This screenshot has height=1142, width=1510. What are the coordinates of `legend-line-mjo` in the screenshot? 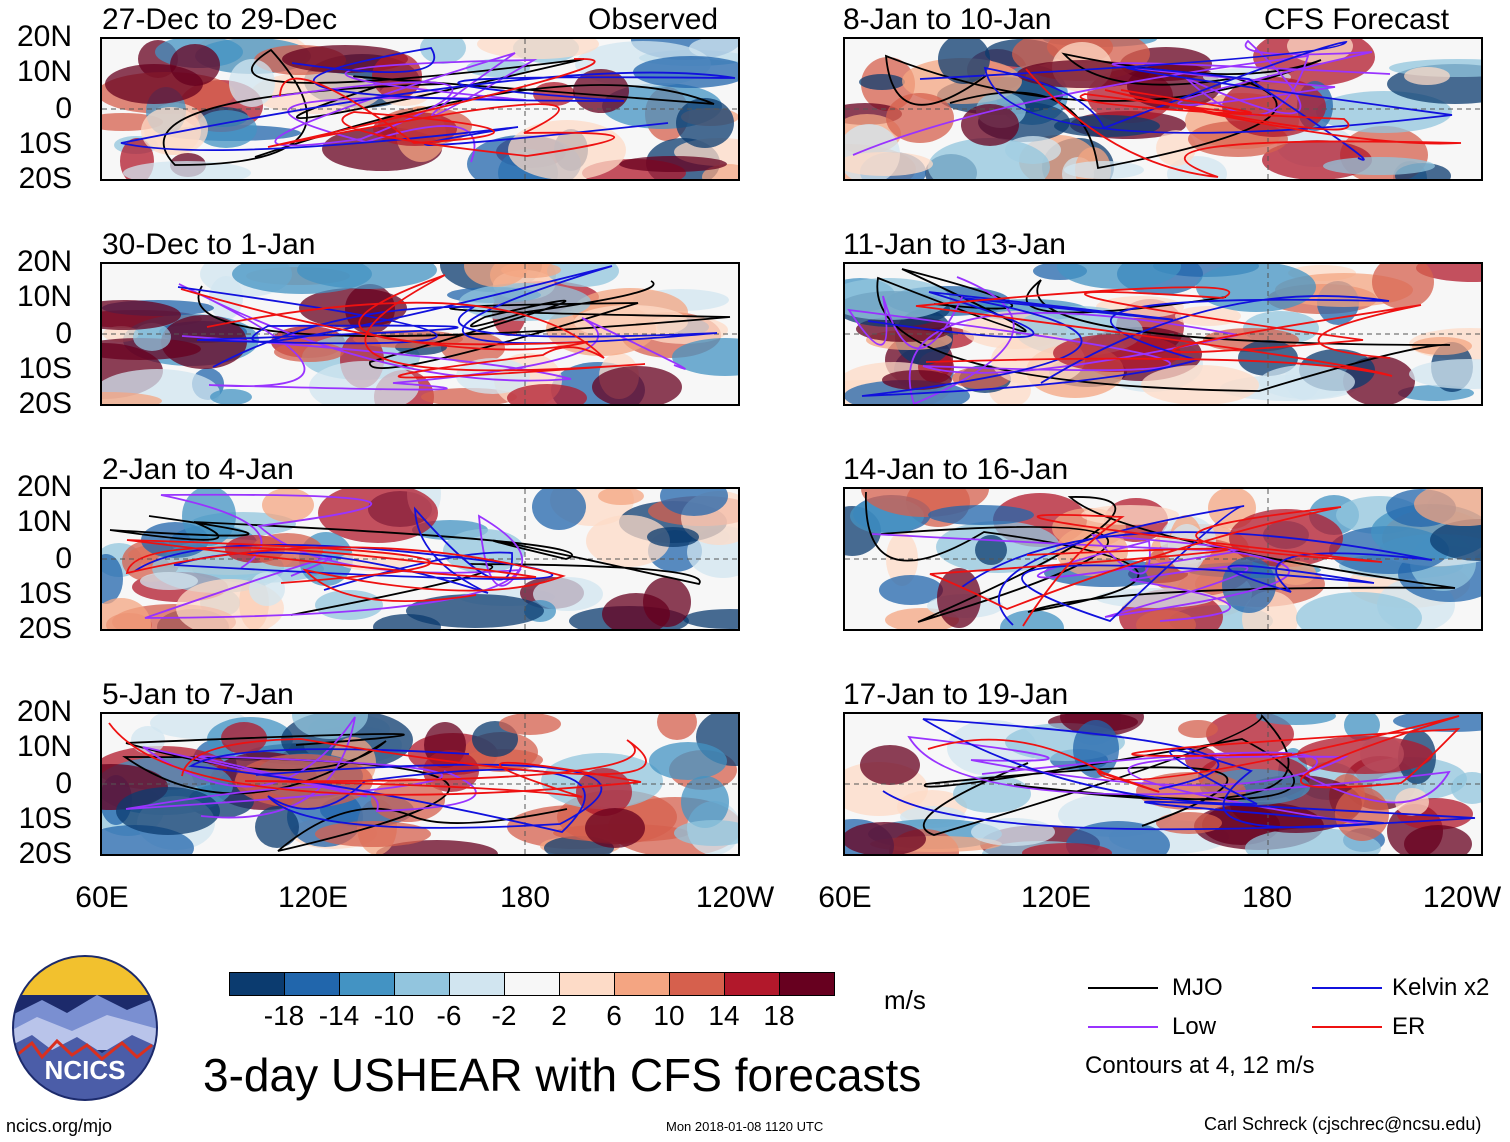 It's located at (1123, 988).